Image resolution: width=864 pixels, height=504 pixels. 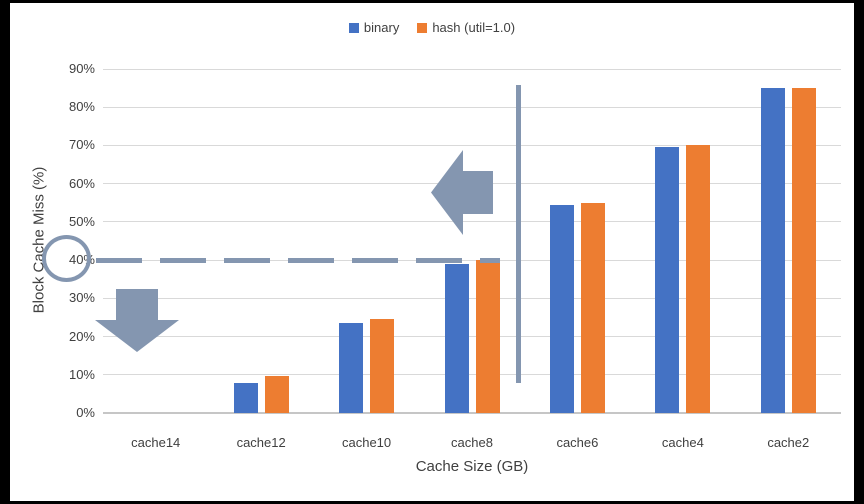 I want to click on left-arrow-shape, so click(x=462, y=192).